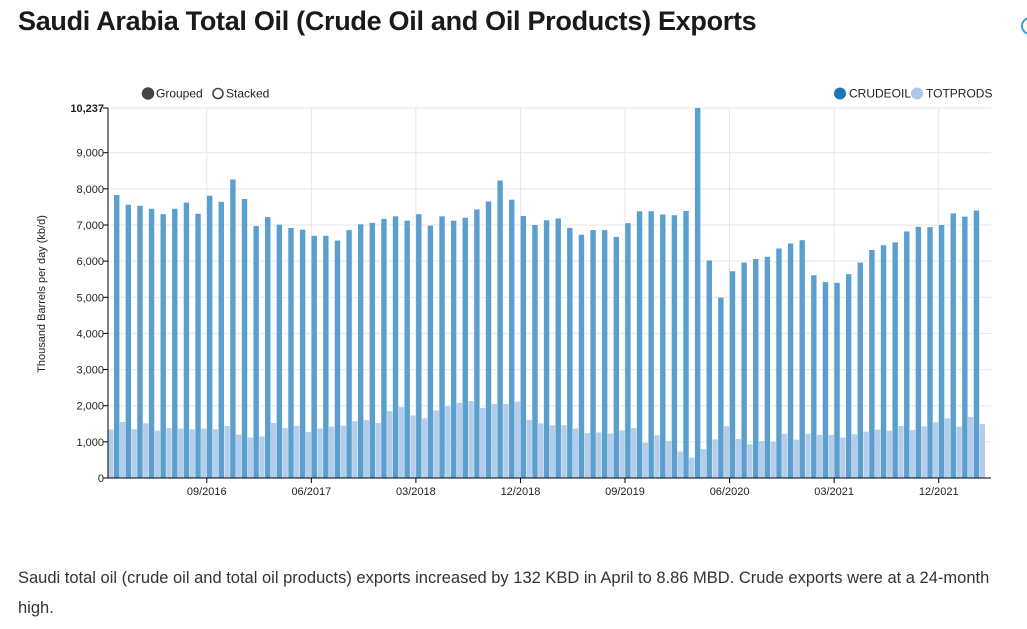  Describe the element at coordinates (247, 94) in the screenshot. I see `stacked-label: Stacked` at that location.